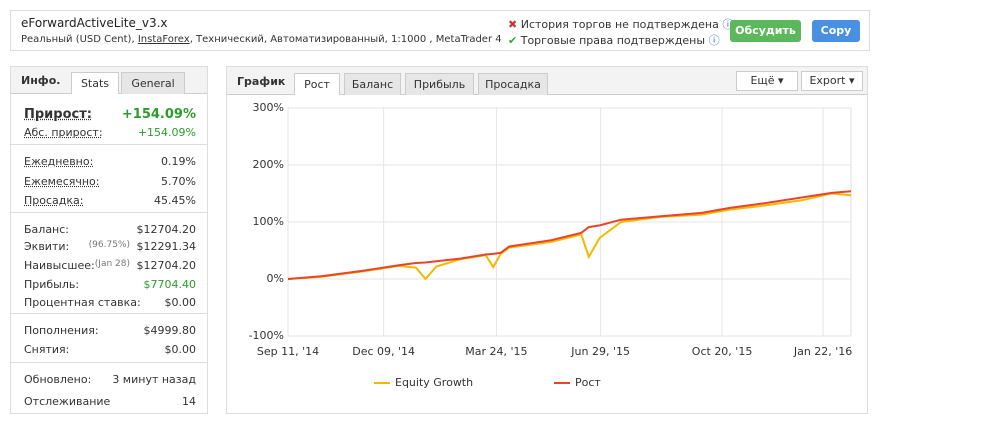 Image resolution: width=991 pixels, height=427 pixels. What do you see at coordinates (110, 200) in the screenshot?
I see `stat-row: Просадка: 45.45%` at bounding box center [110, 200].